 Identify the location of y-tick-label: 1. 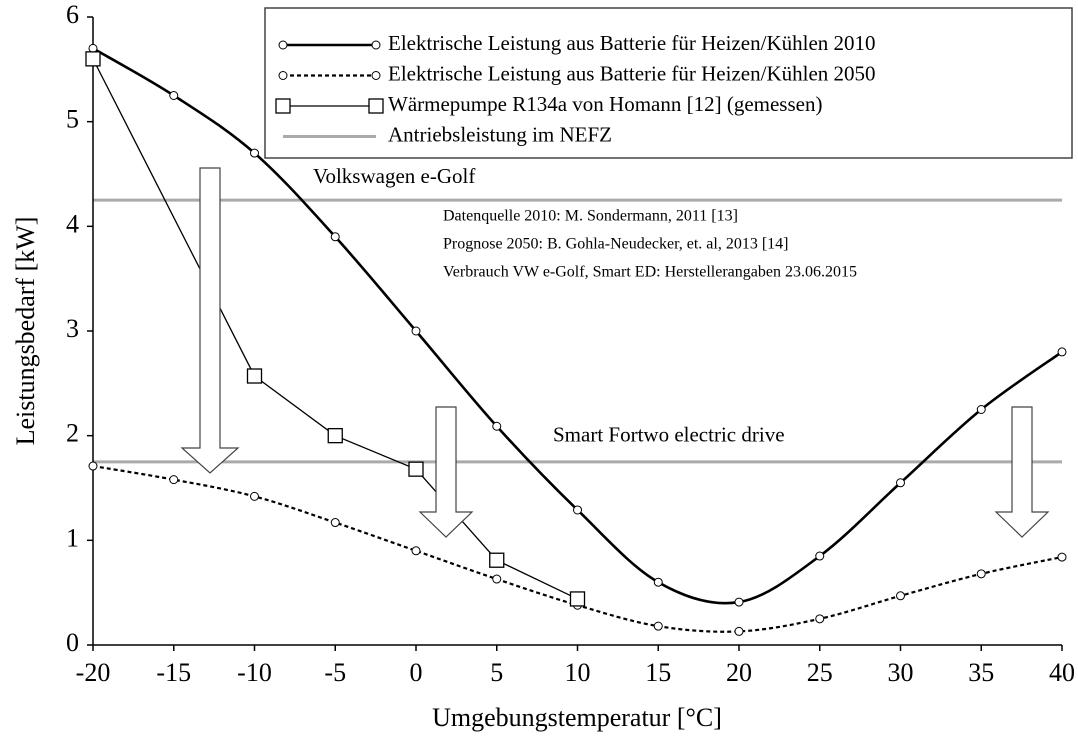
(72, 537).